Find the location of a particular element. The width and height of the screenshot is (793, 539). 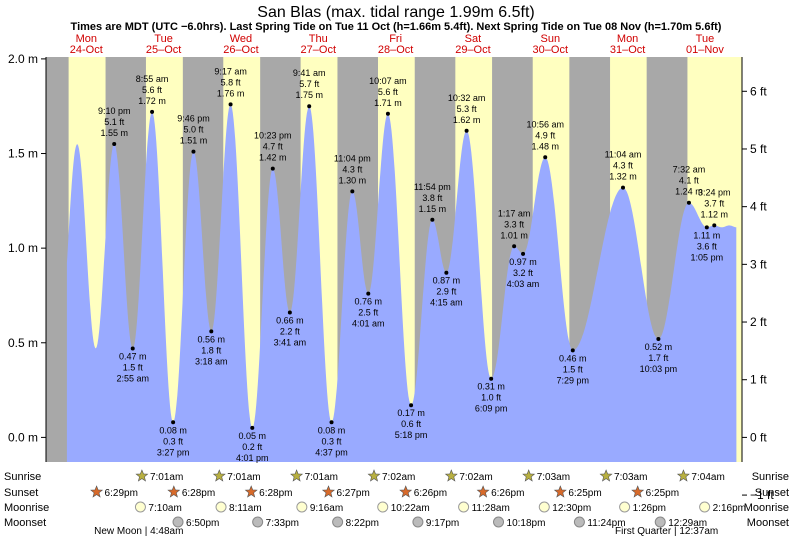

tide-label-line: 5.8 ft is located at coordinates (231, 82).